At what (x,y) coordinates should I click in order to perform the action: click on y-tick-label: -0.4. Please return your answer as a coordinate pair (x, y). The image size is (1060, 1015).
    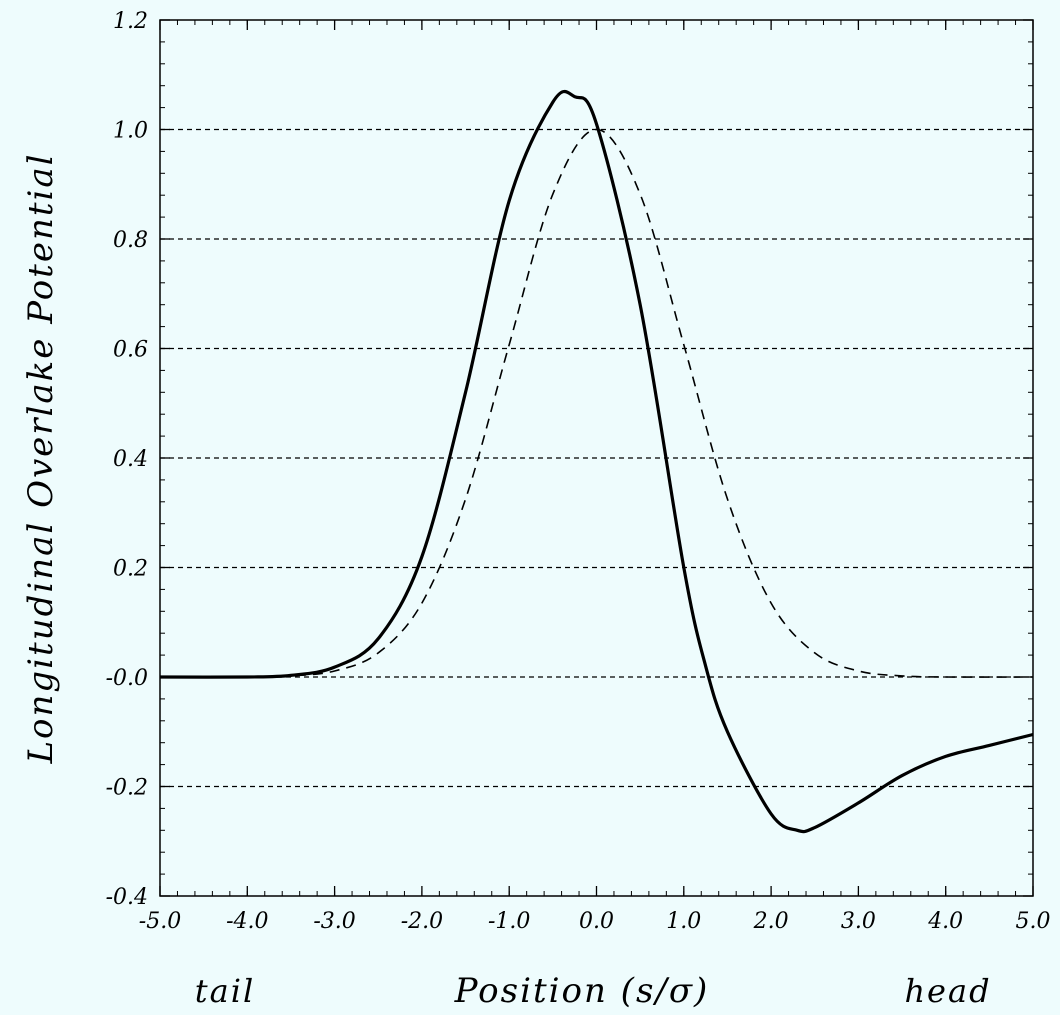
    Looking at the image, I should click on (127, 897).